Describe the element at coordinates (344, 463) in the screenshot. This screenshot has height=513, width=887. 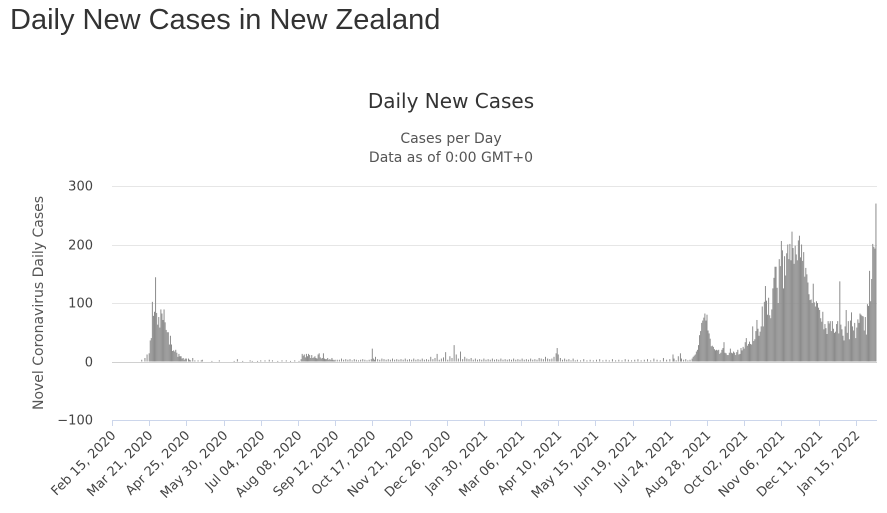
I see `x-tick-label: Oct 17, 2020` at that location.